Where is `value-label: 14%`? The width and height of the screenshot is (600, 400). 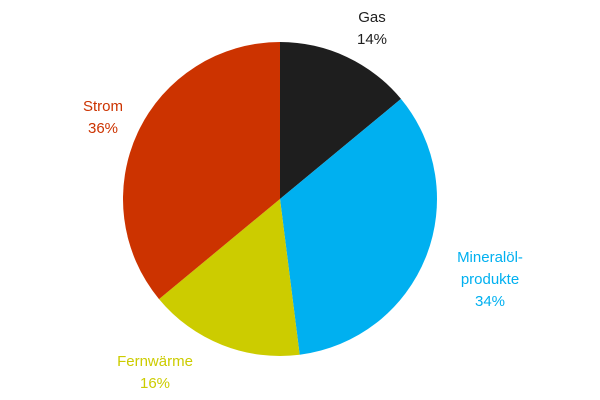
value-label: 14% is located at coordinates (372, 39).